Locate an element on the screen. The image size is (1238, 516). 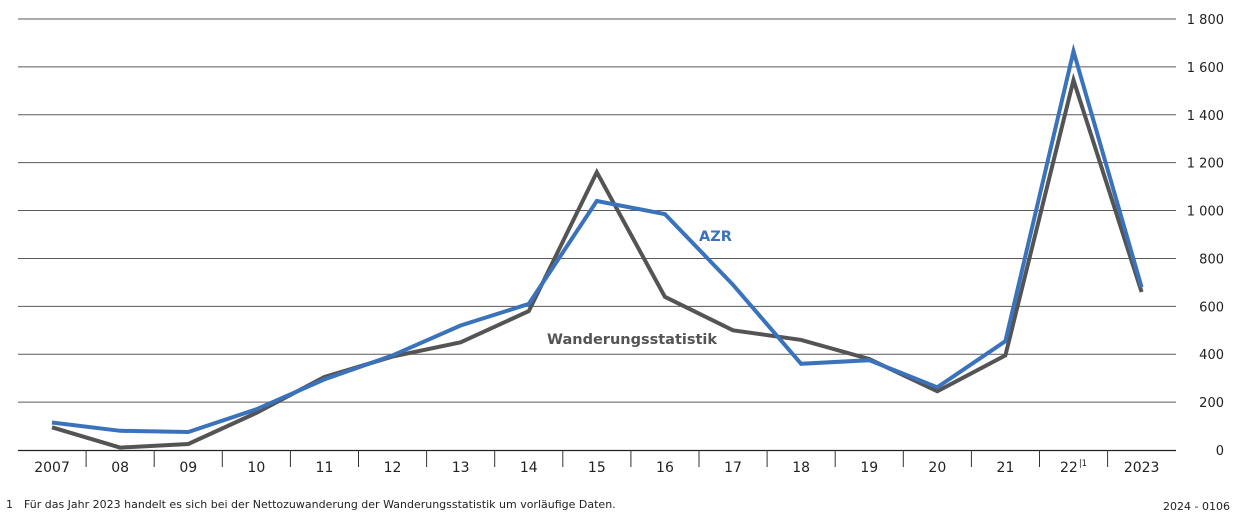
x-tick-label: 13 is located at coordinates (461, 468).